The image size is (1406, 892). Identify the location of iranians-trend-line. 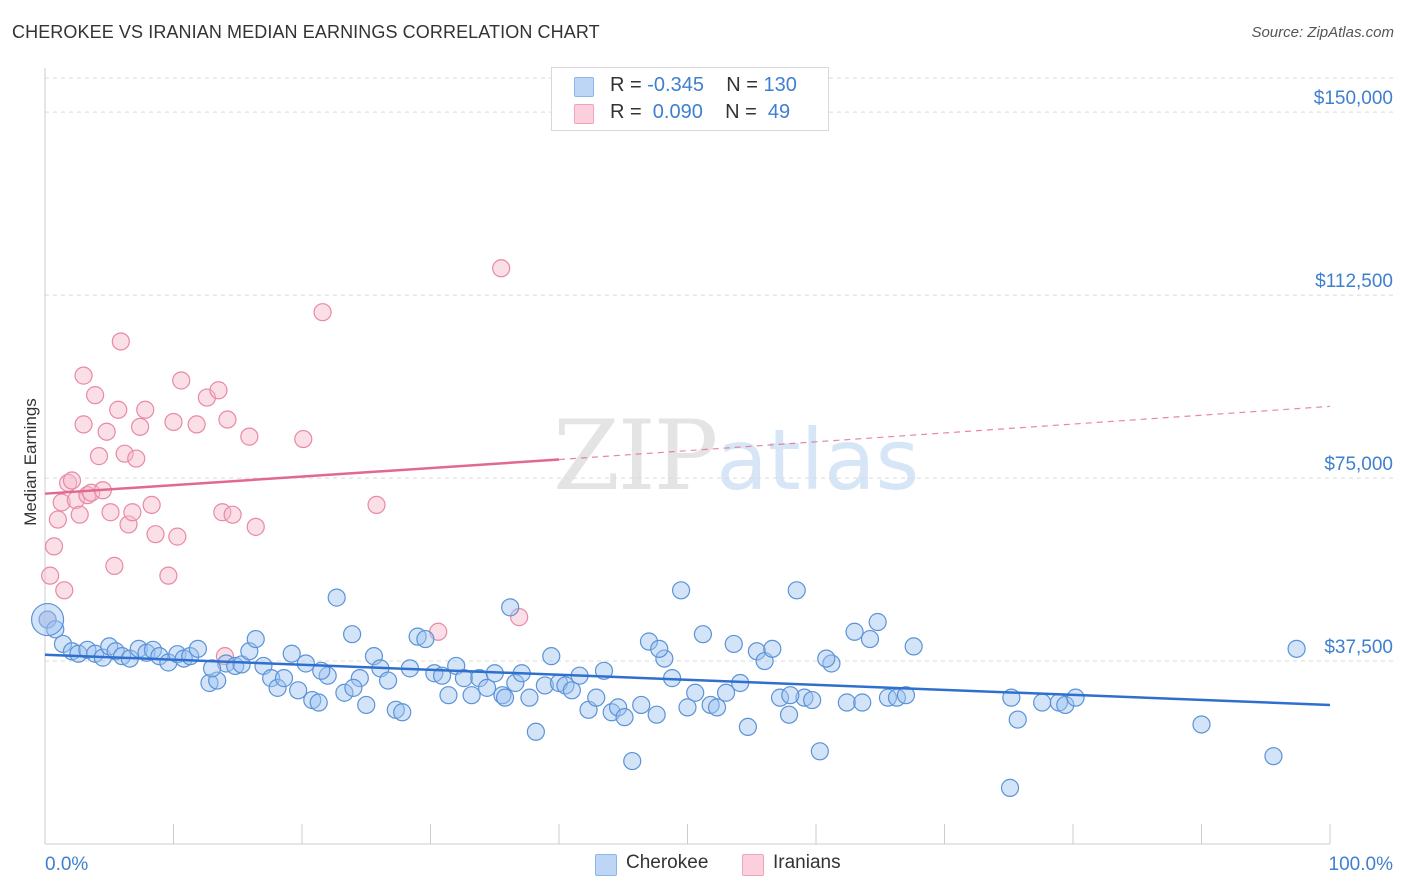
(302, 476).